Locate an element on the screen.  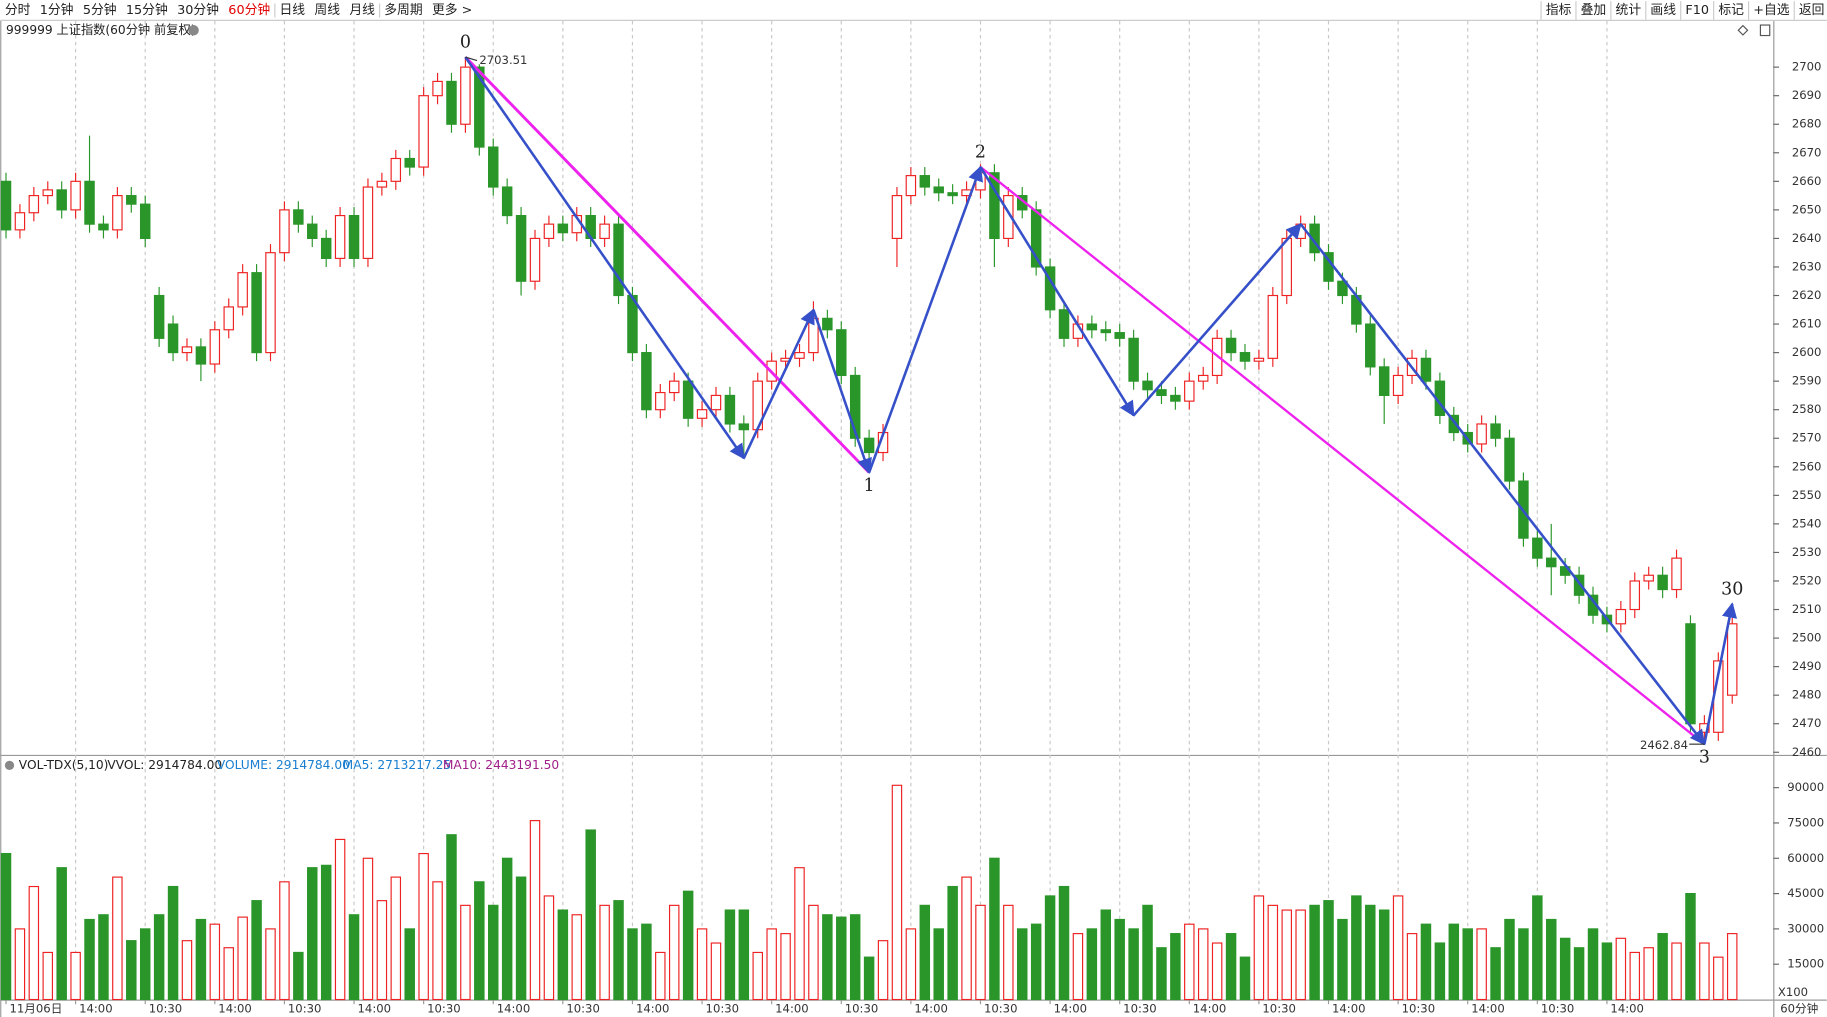
tool-button: 指标 is located at coordinates (1559, 10).